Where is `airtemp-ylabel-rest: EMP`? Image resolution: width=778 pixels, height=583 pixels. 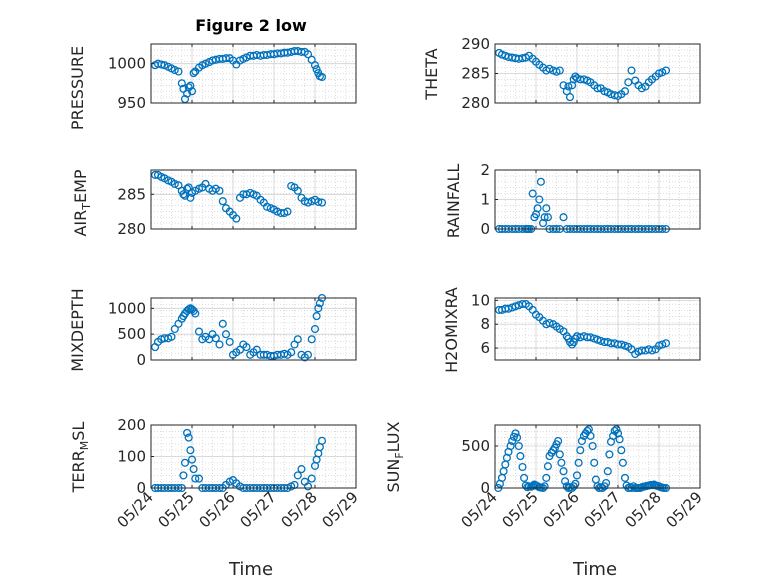
airtemp-ylabel-rest: EMP is located at coordinates (80, 186).